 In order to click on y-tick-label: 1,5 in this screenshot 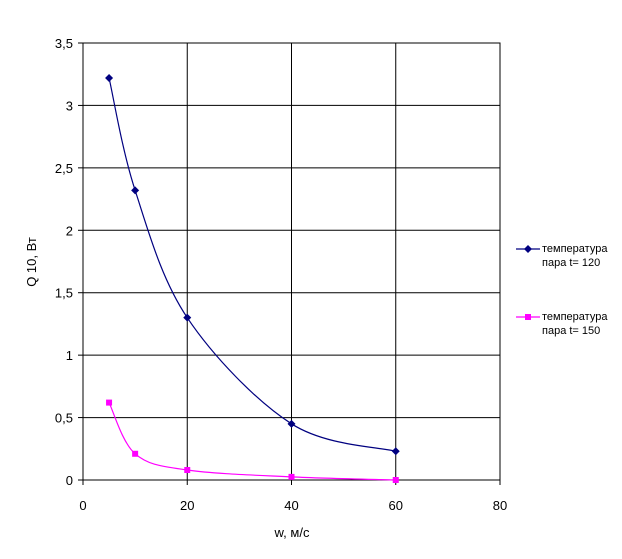, I will do `click(64, 293)`.